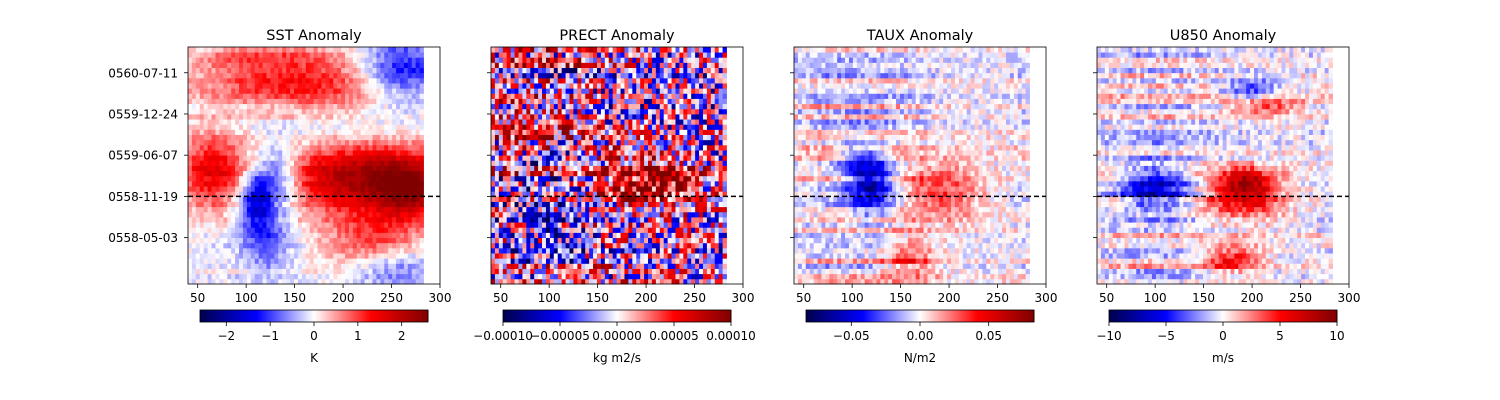  What do you see at coordinates (358, 336) in the screenshot?
I see `colorbar-tick-label: 1` at bounding box center [358, 336].